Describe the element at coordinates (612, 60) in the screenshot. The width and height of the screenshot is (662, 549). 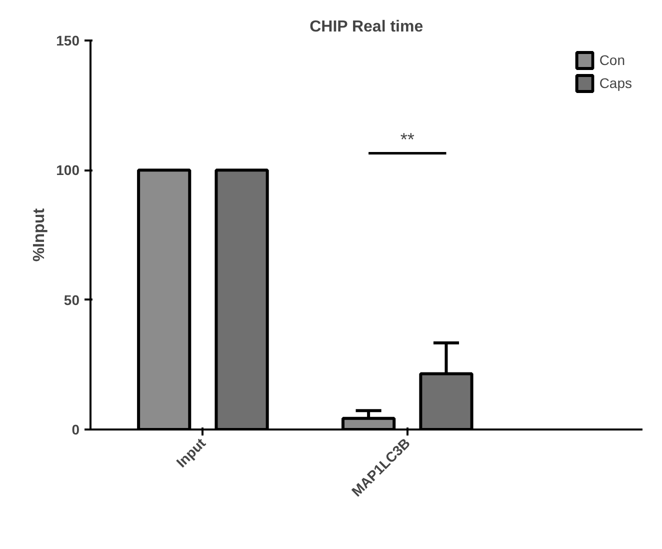
I see `legend-label: Con` at that location.